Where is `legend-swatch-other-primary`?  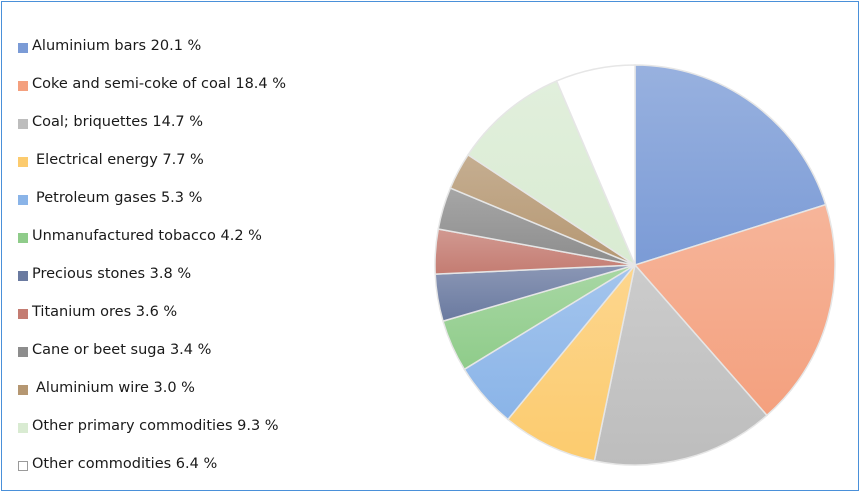
legend-swatch-other-primary is located at coordinates (23, 428).